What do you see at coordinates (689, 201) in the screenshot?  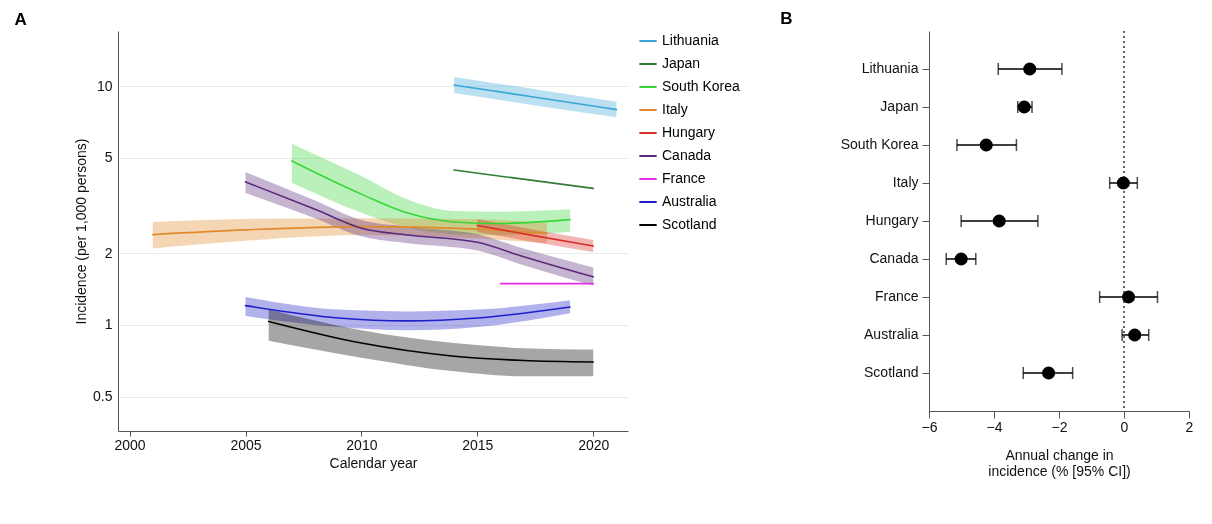 I see `legend-label: Australia` at bounding box center [689, 201].